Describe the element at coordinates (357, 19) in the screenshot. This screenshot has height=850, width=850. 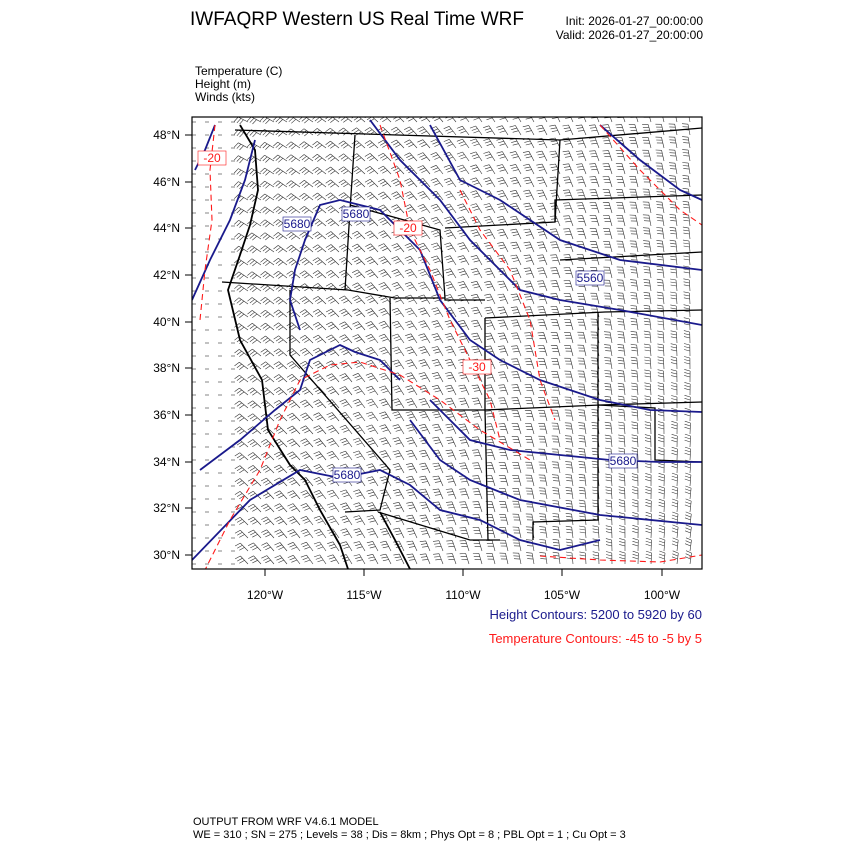
I see `plot-title: IWFAQRP Western US Real Time WRF` at that location.